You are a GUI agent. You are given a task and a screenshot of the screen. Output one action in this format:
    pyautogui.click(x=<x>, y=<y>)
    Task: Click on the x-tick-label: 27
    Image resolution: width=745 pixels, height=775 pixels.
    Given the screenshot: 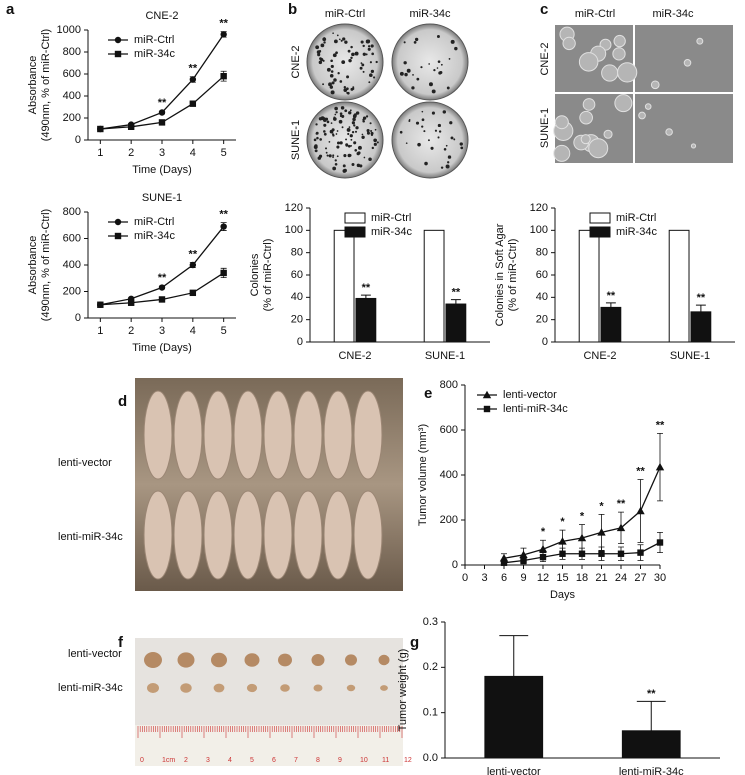 What is the action you would take?
    pyautogui.click(x=640, y=578)
    